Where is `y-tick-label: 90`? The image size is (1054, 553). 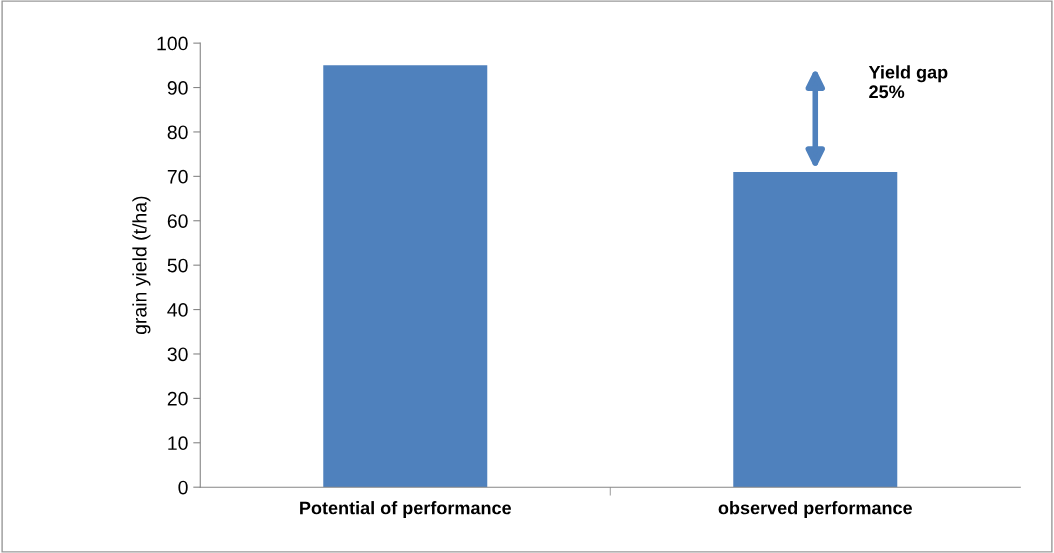 y-tick-label: 90 is located at coordinates (177, 88).